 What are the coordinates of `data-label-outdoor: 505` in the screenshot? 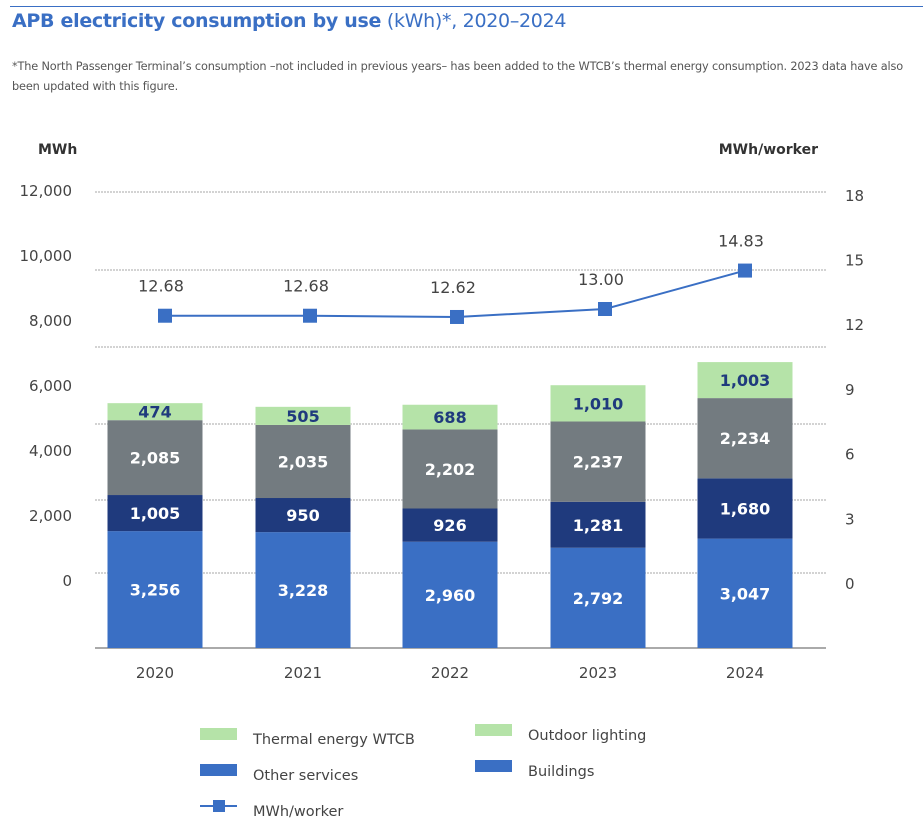 It's located at (302, 416).